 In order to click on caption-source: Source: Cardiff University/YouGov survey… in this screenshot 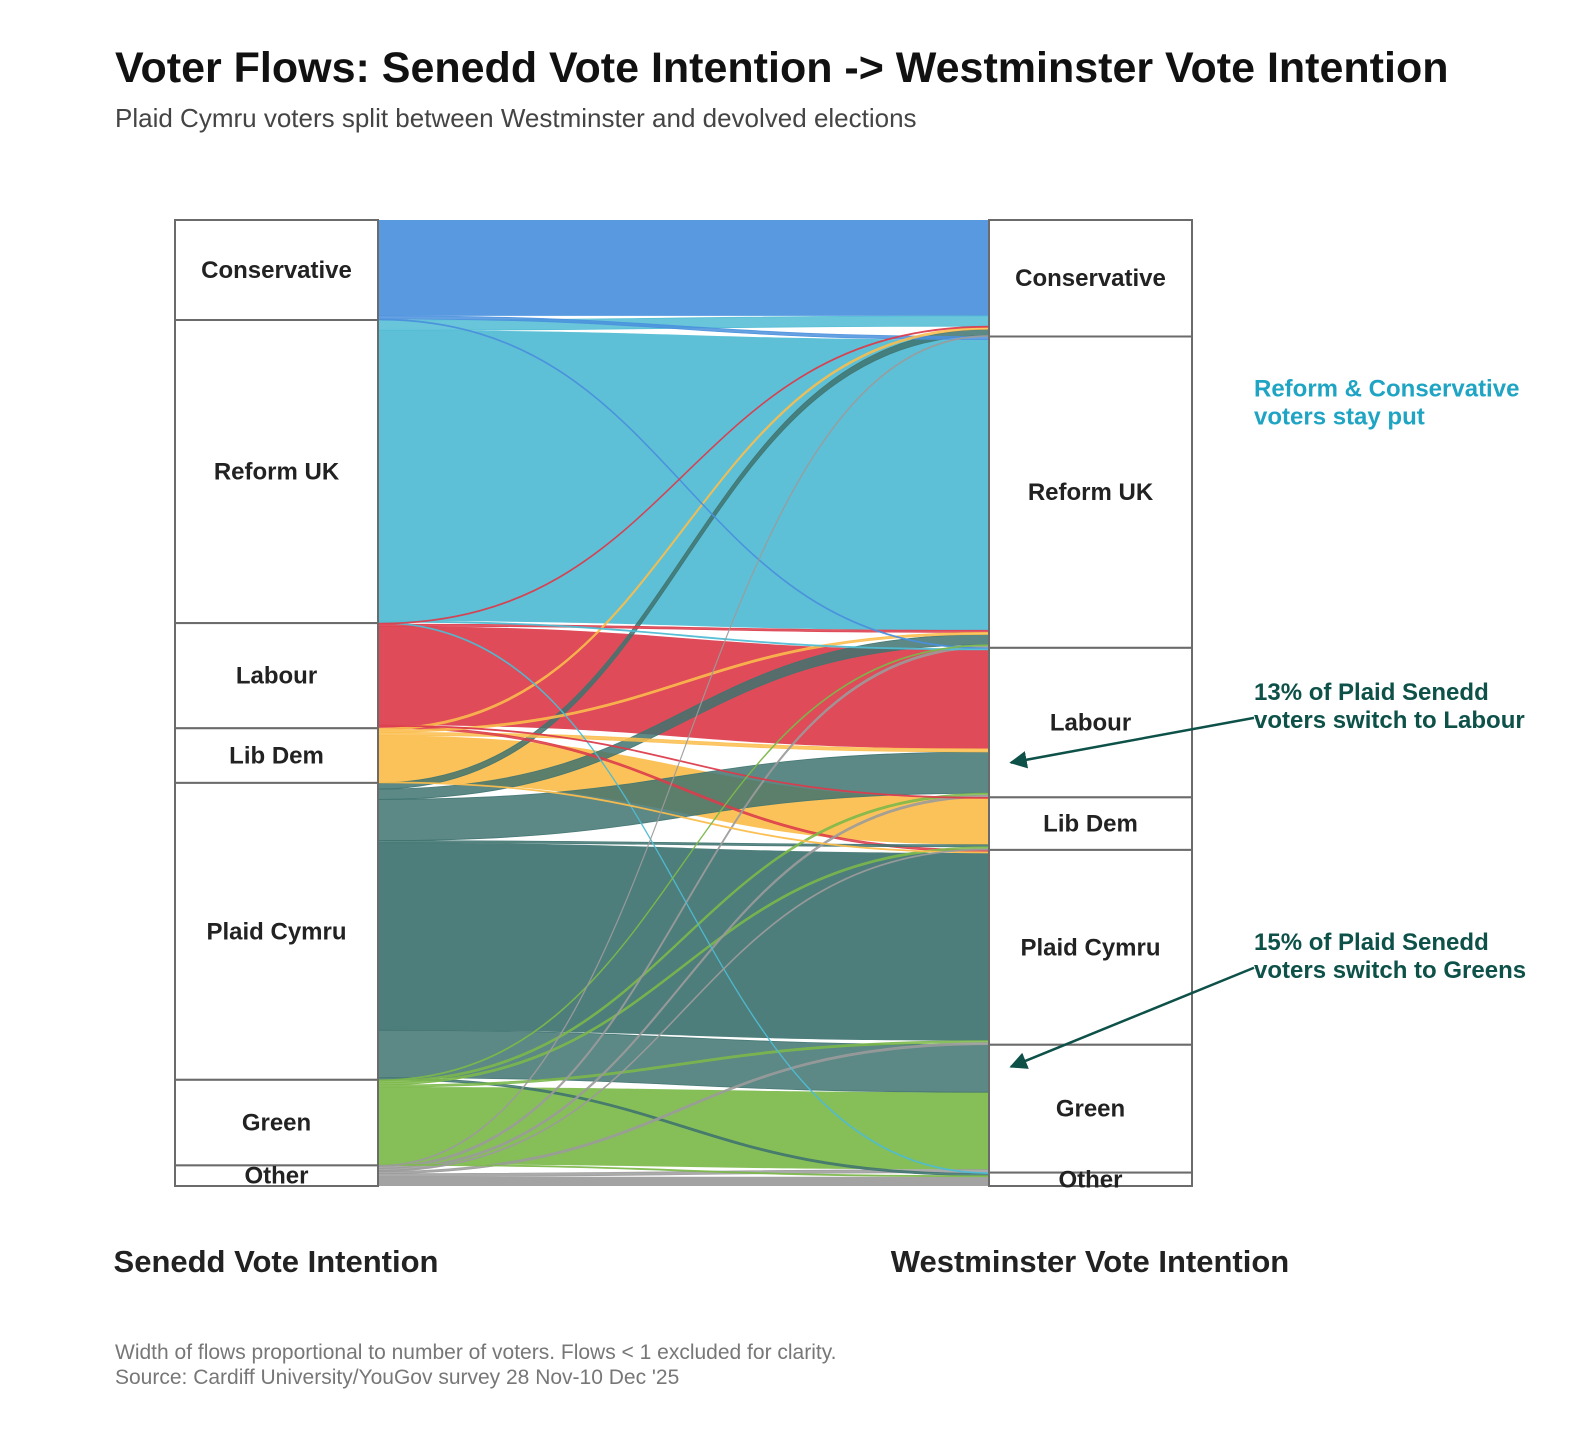, I will do `click(397, 1378)`.